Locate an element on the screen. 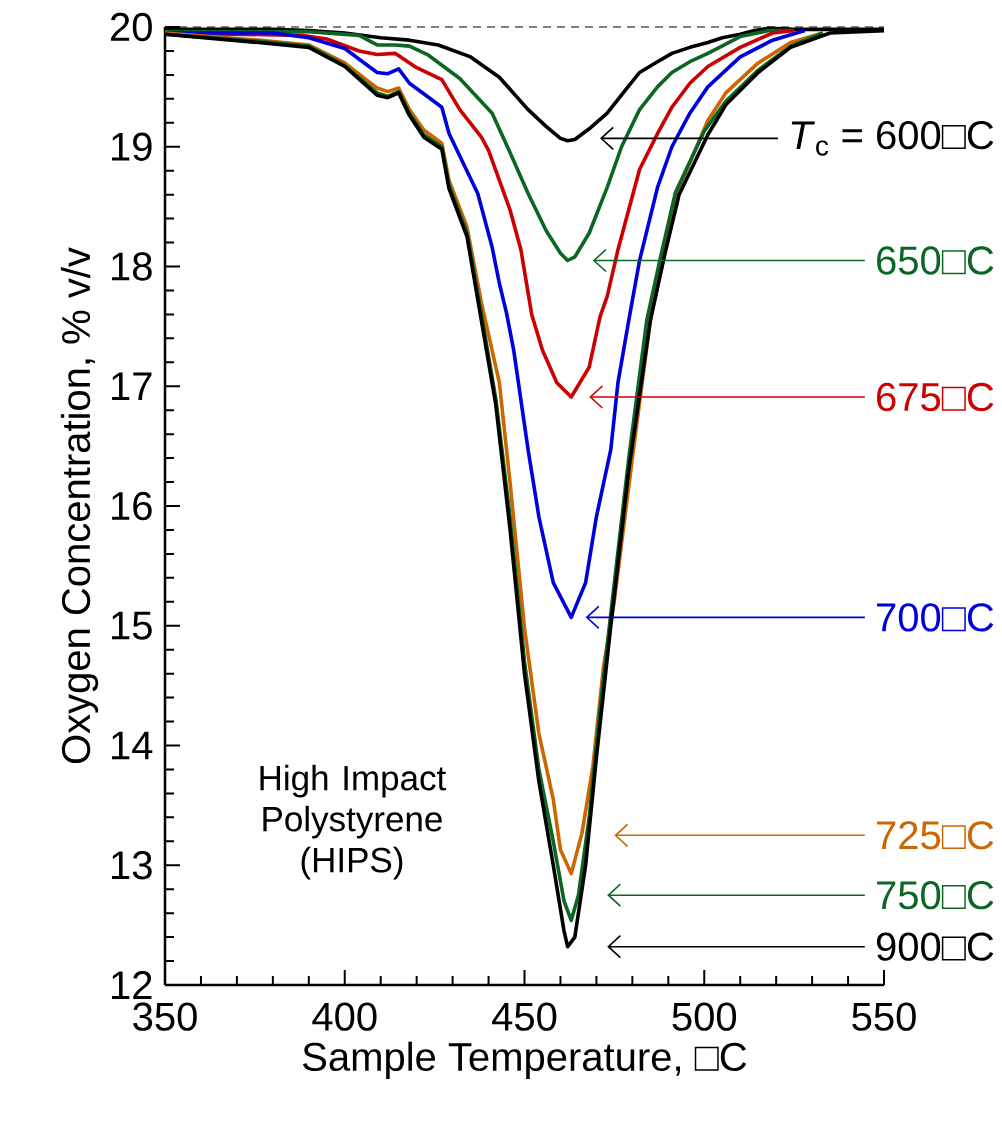  annotation: 675□C is located at coordinates (935, 397).